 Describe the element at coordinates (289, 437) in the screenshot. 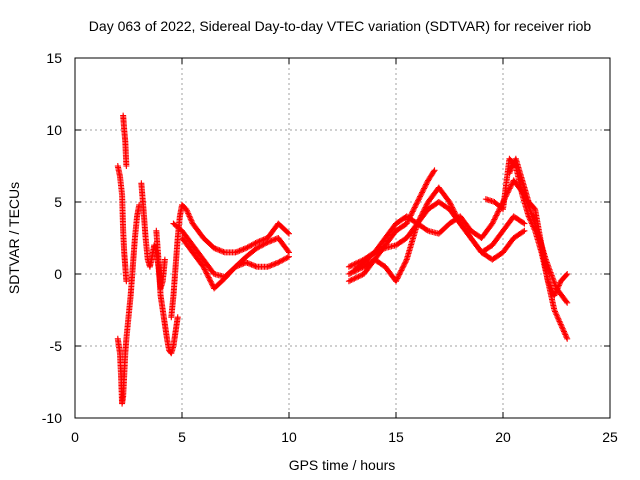

I see `x-tick-label: 10` at that location.